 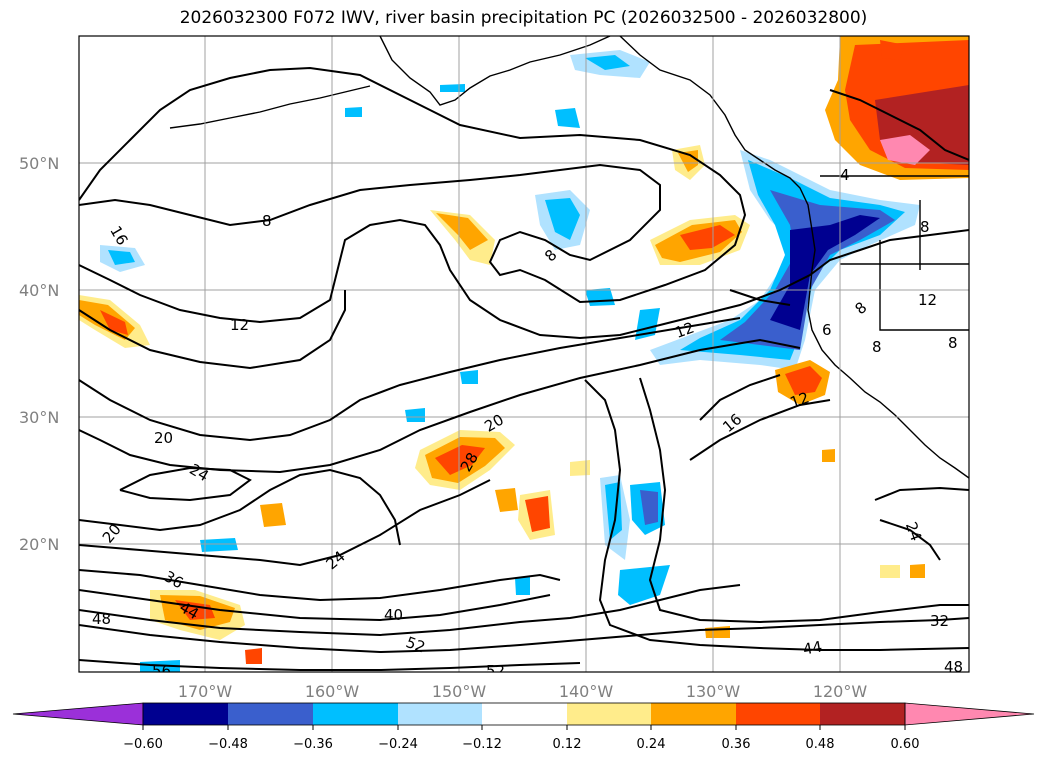 What do you see at coordinates (332, 691) in the screenshot?
I see `lon-label-160w: 160°W` at bounding box center [332, 691].